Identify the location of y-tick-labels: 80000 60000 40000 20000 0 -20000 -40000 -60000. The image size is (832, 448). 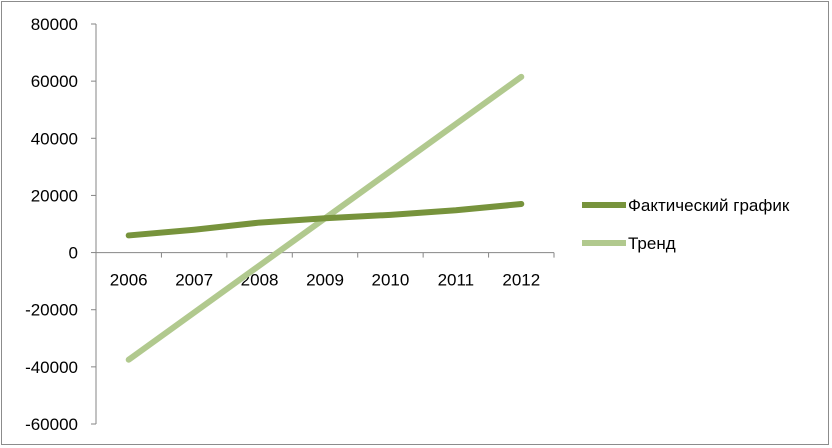
(51, 224).